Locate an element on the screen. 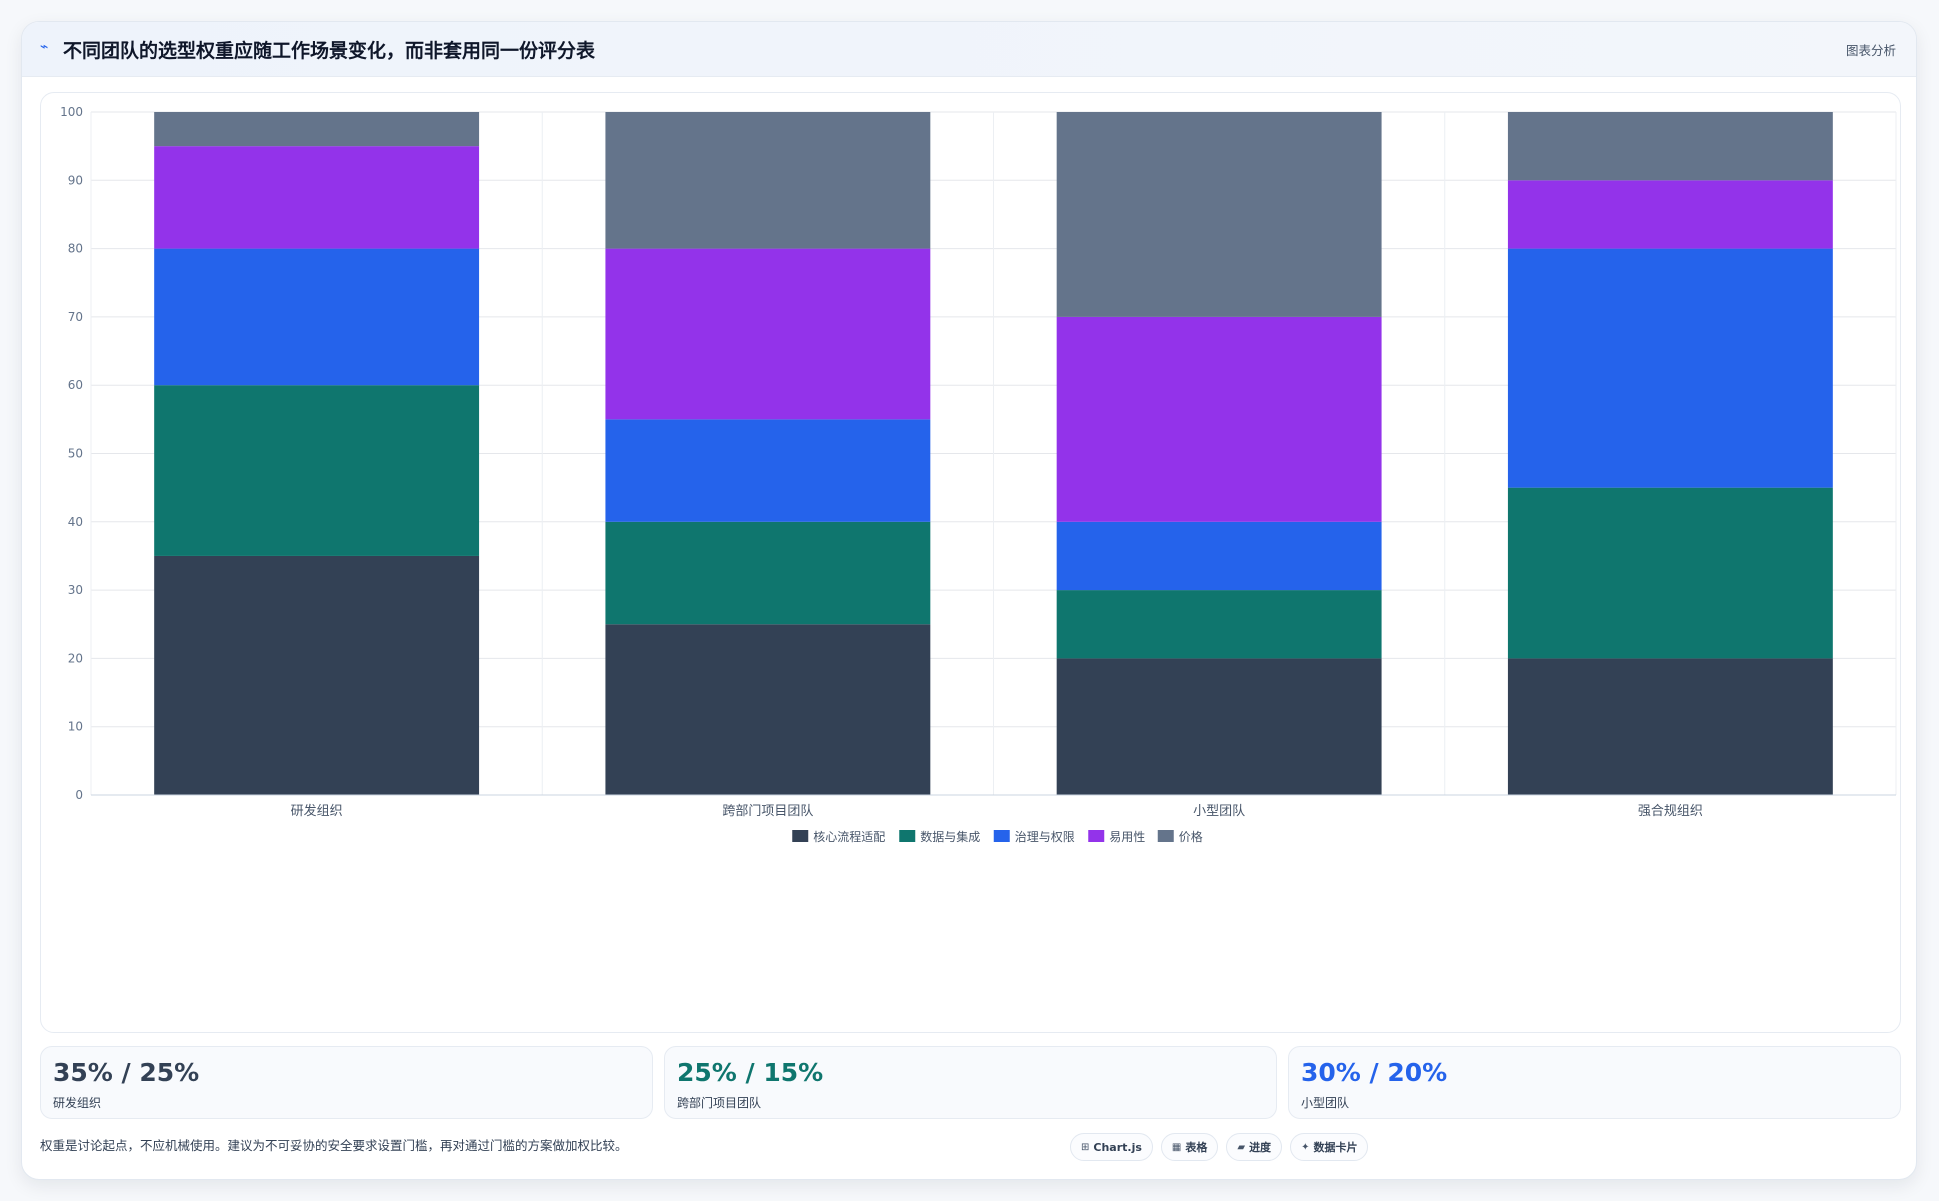  y-tick-label: 50 is located at coordinates (75, 454).